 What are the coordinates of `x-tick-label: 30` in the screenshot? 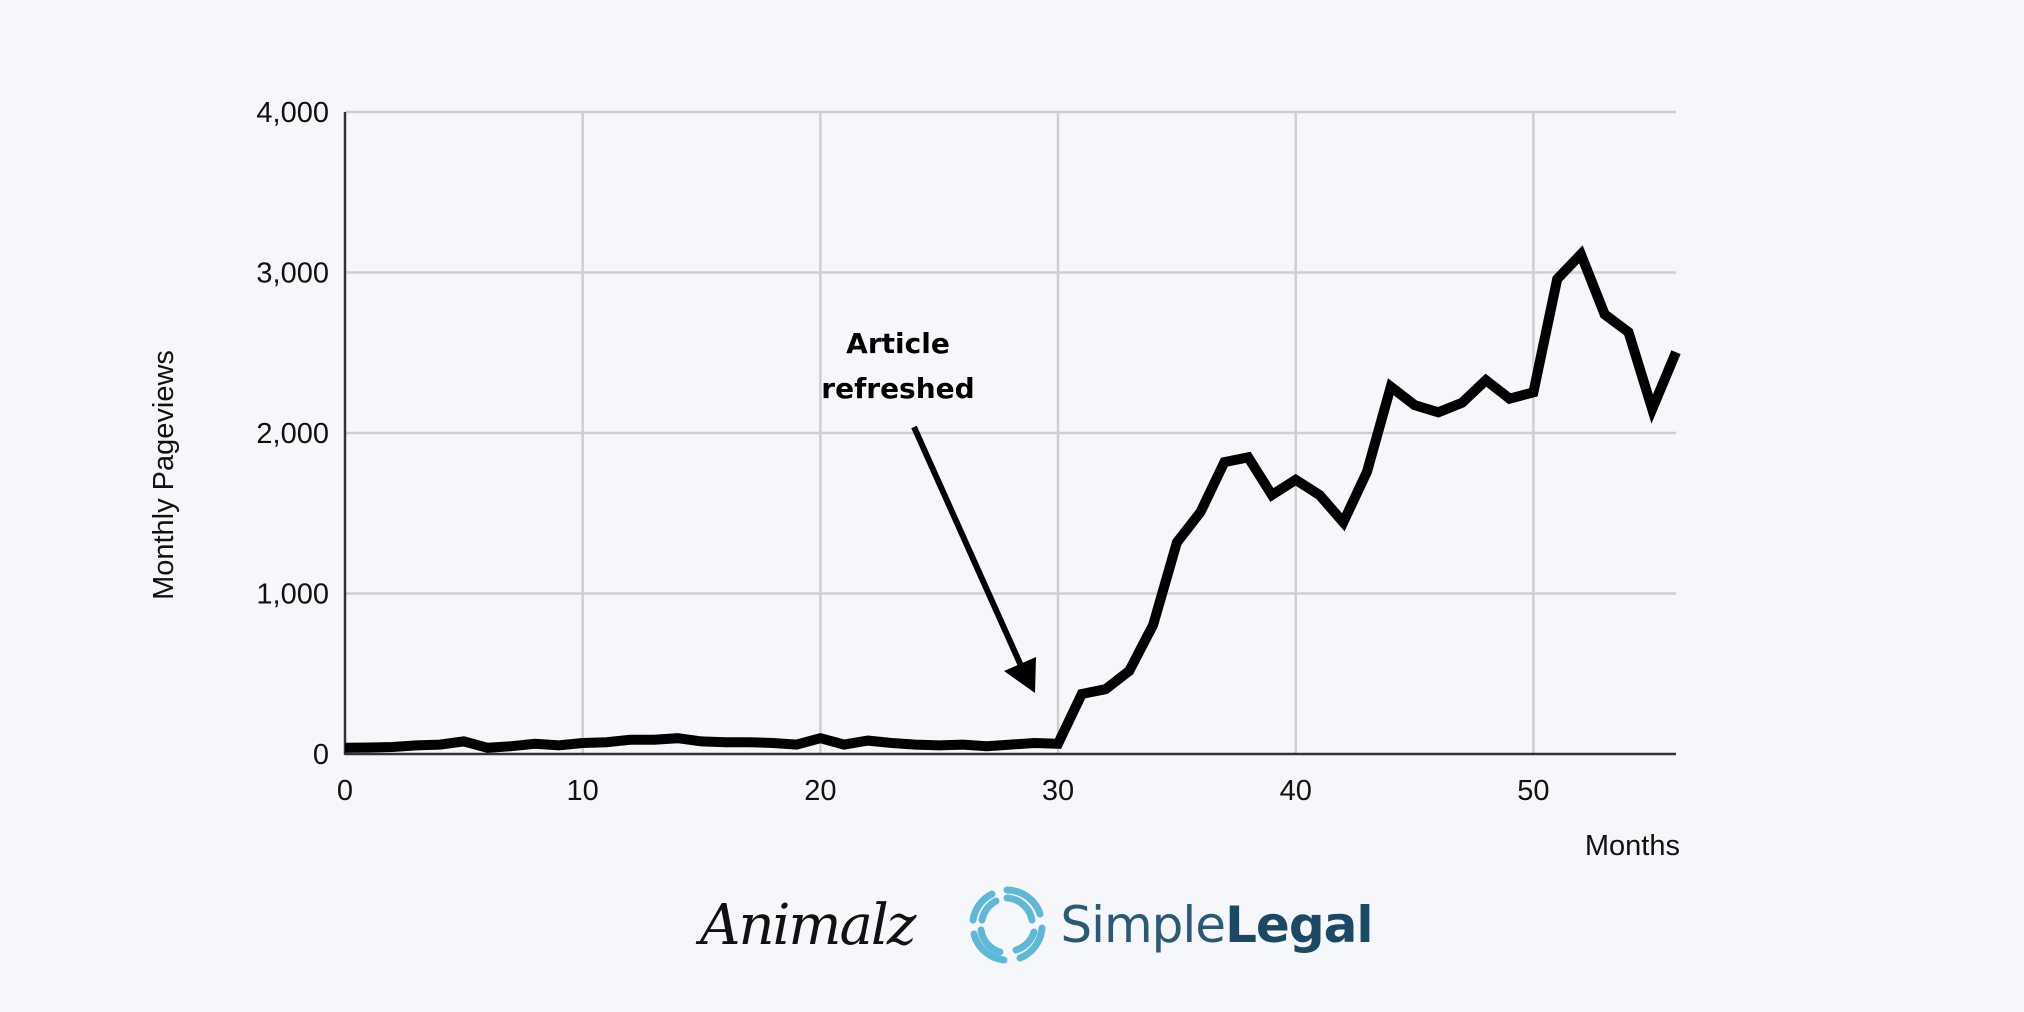 It's located at (1058, 791).